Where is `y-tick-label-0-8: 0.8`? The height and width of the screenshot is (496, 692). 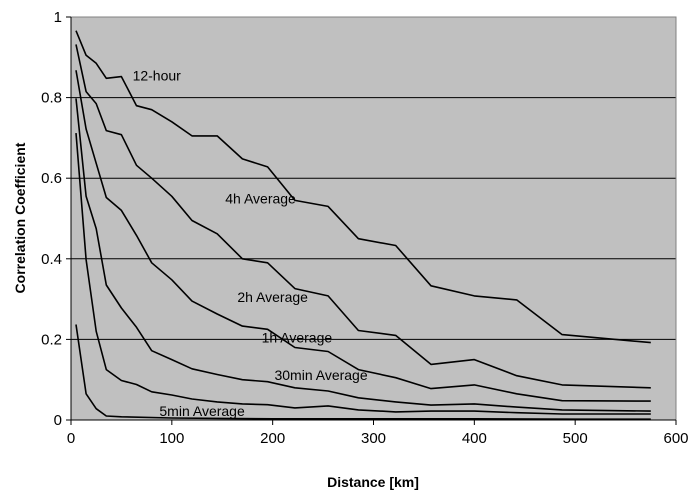
y-tick-label-0-8: 0.8 is located at coordinates (51, 98).